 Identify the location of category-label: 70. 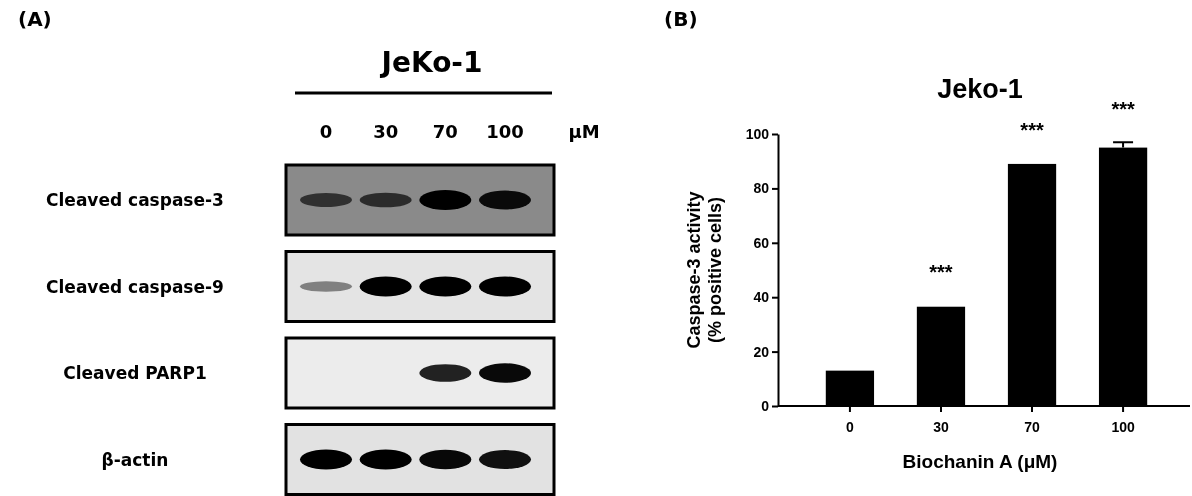
(445, 131).